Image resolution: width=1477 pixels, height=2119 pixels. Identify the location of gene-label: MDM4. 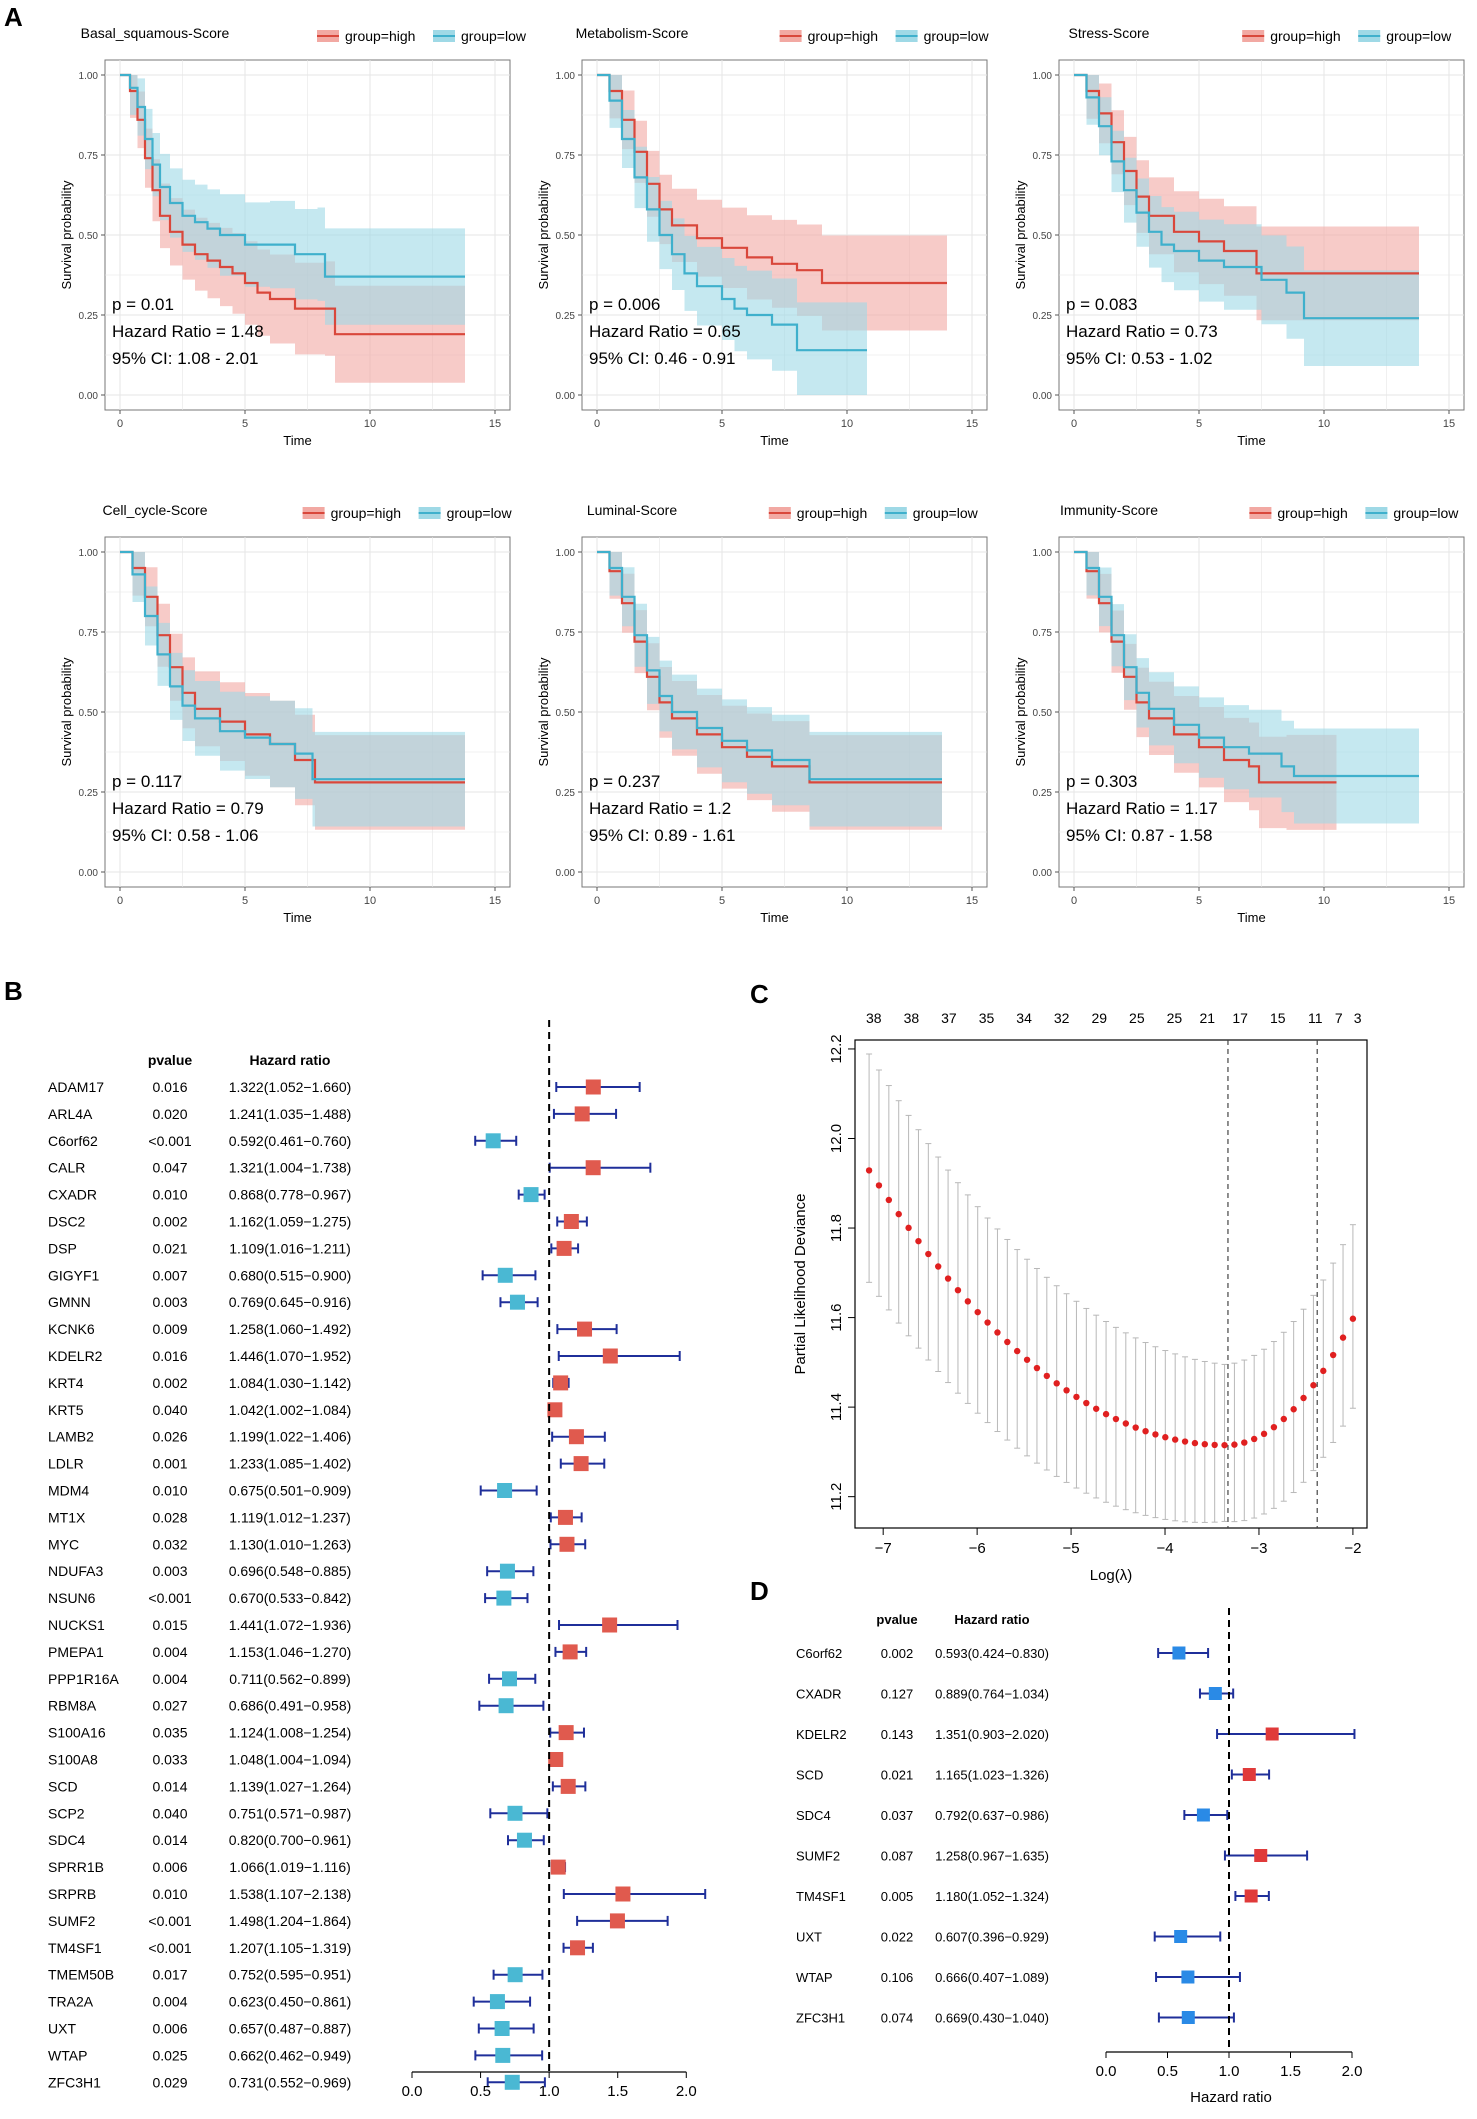
(68, 1491).